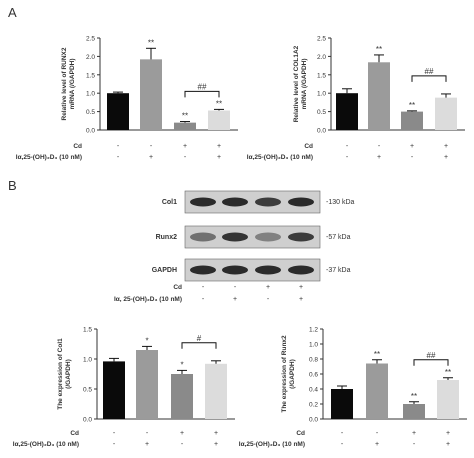 The width and height of the screenshot is (474, 458). What do you see at coordinates (72, 83) in the screenshot?
I see `y-axis-label: mRNA (/GAPDH)` at bounding box center [72, 83].